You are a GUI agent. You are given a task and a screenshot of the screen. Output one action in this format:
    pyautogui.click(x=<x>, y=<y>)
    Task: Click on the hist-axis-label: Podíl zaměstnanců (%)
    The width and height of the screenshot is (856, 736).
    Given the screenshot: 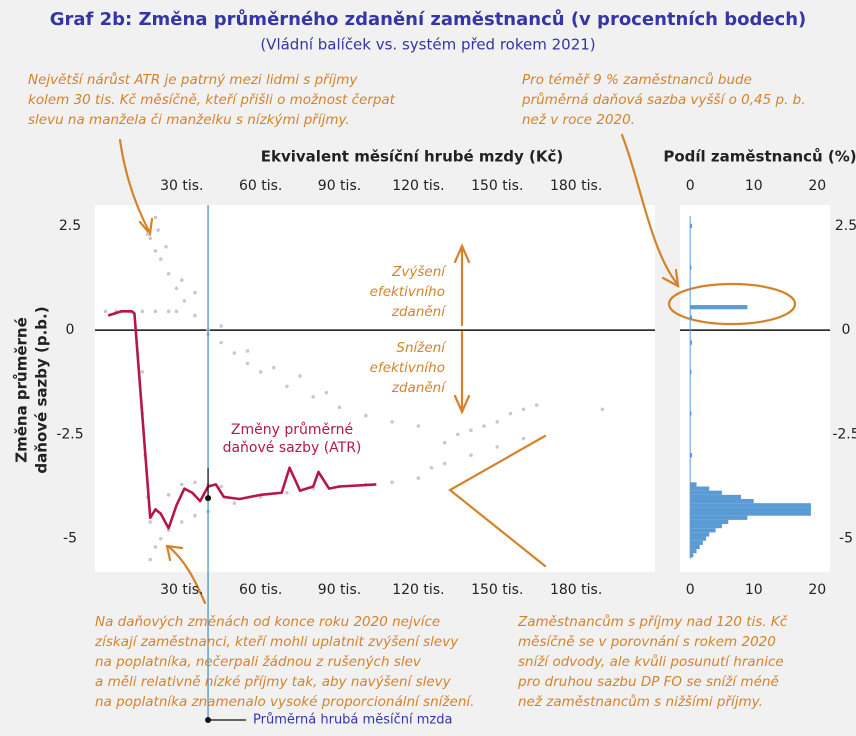 What is the action you would take?
    pyautogui.click(x=759, y=157)
    